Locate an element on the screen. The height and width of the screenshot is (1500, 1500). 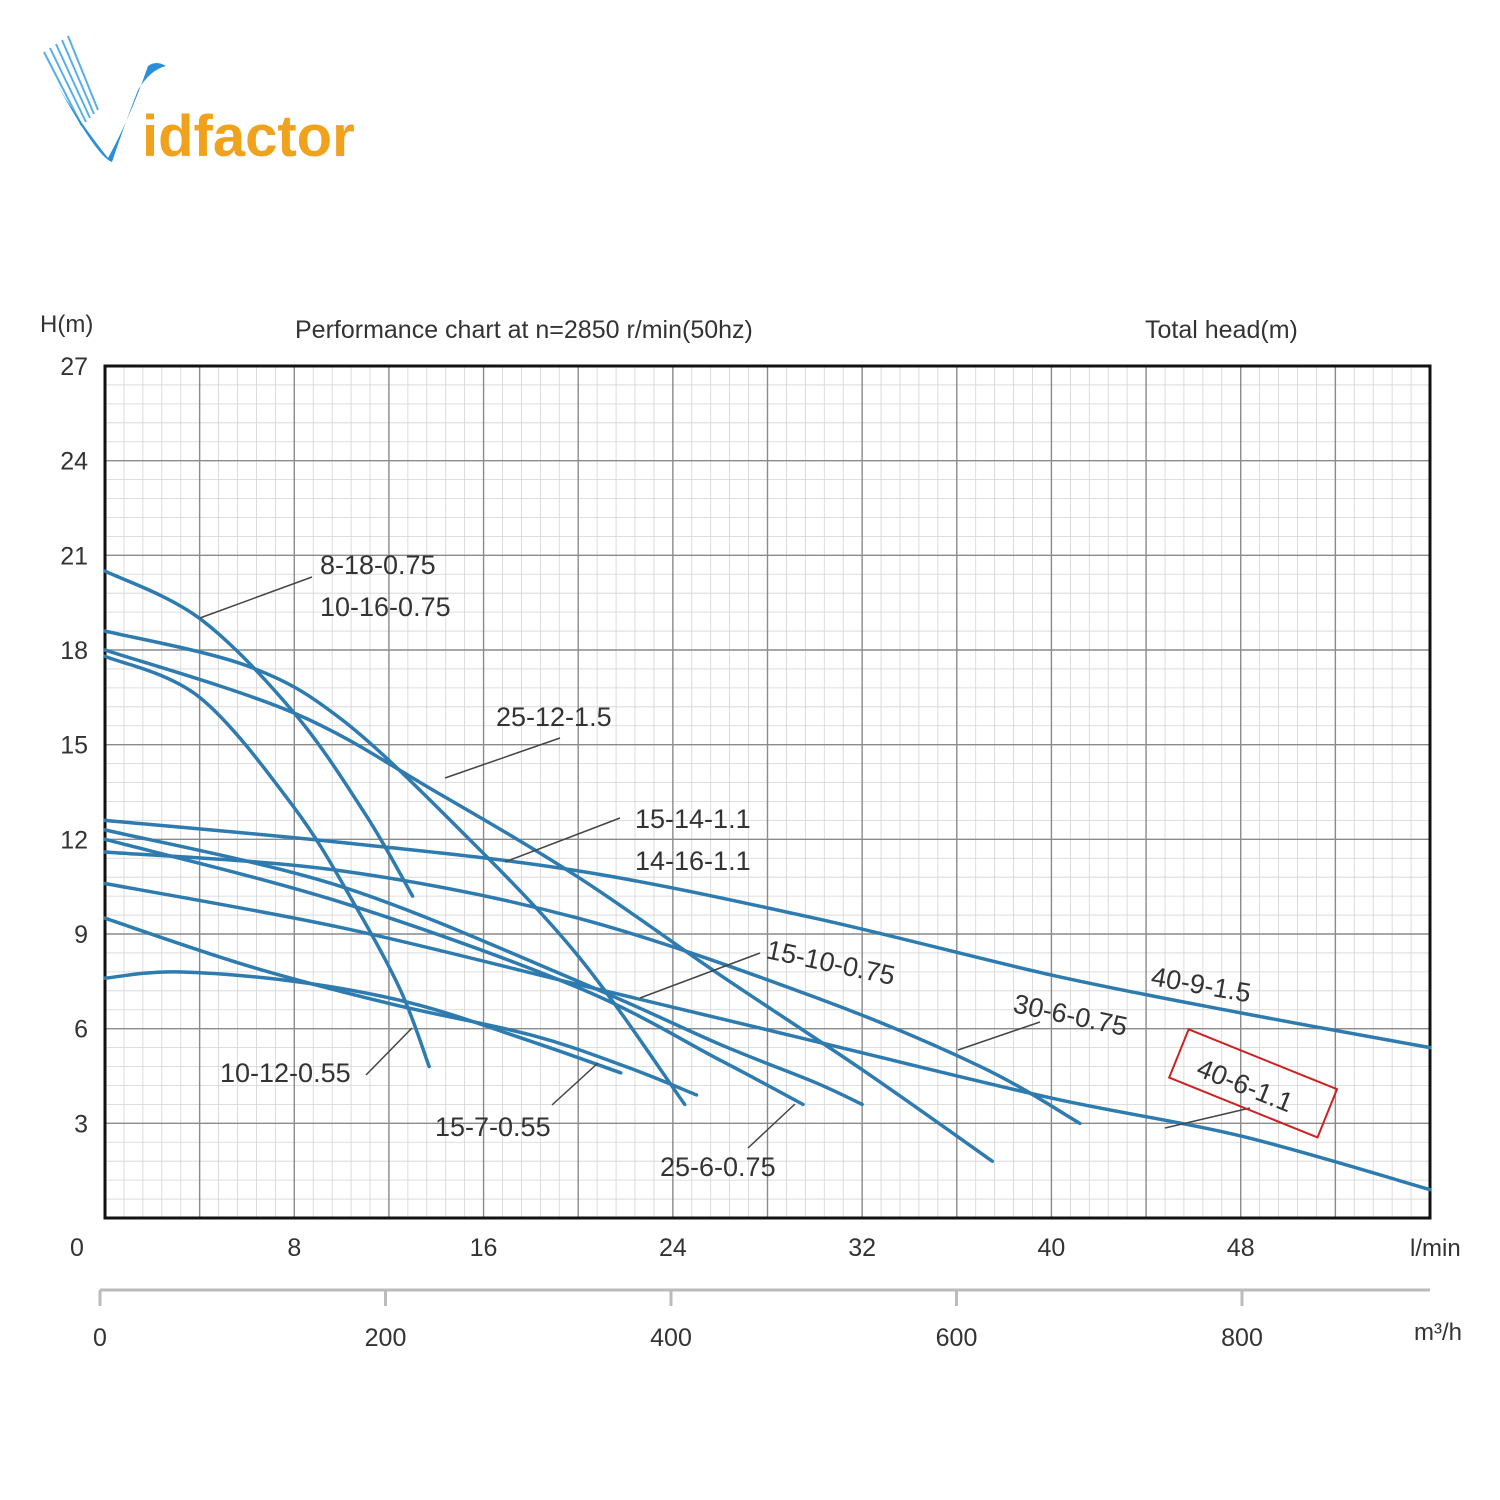
x2-tick-label: 800 is located at coordinates (1242, 1338).